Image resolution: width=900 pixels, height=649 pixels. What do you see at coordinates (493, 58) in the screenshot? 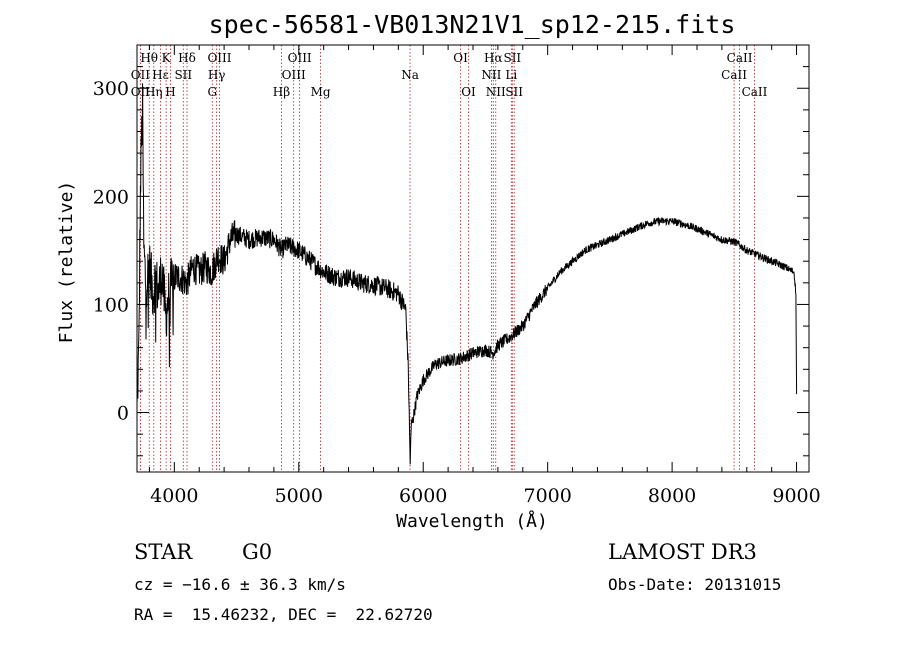
I see `line-label: Hα` at bounding box center [493, 58].